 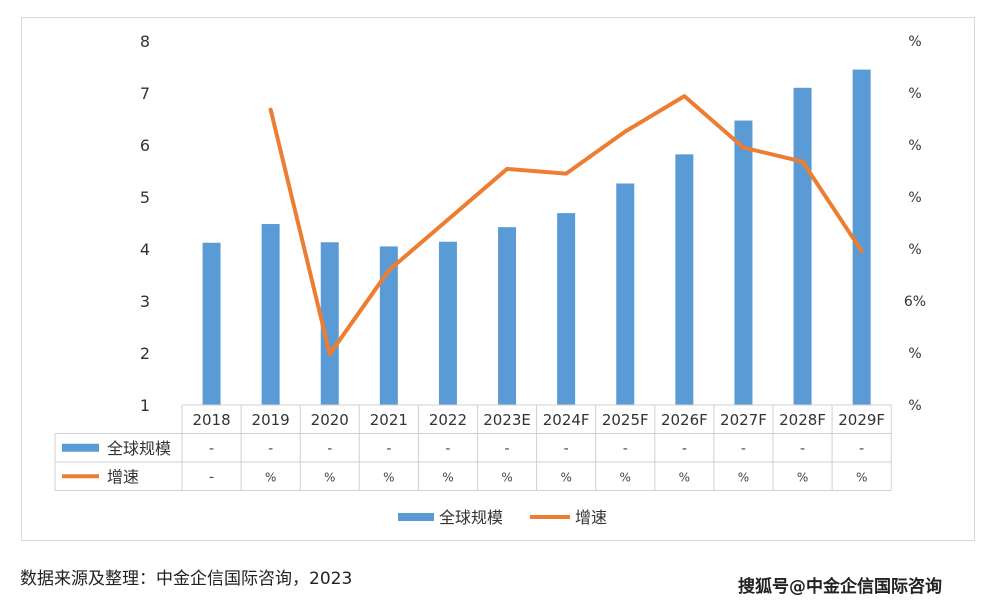 What do you see at coordinates (145, 405) in the screenshot?
I see `y-tick-label: 1` at bounding box center [145, 405].